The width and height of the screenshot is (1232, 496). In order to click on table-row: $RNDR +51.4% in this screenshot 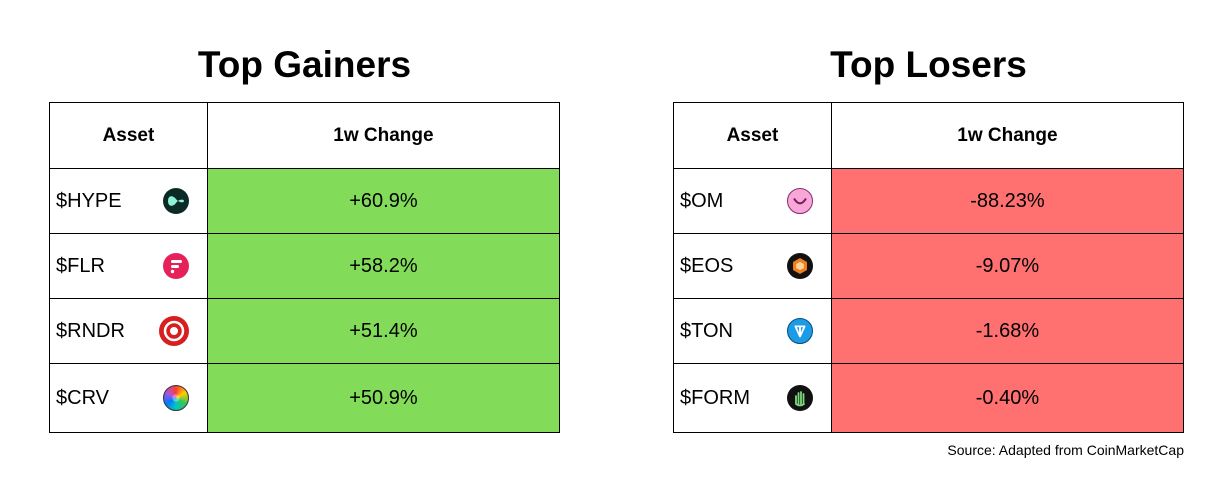, I will do `click(305, 331)`.